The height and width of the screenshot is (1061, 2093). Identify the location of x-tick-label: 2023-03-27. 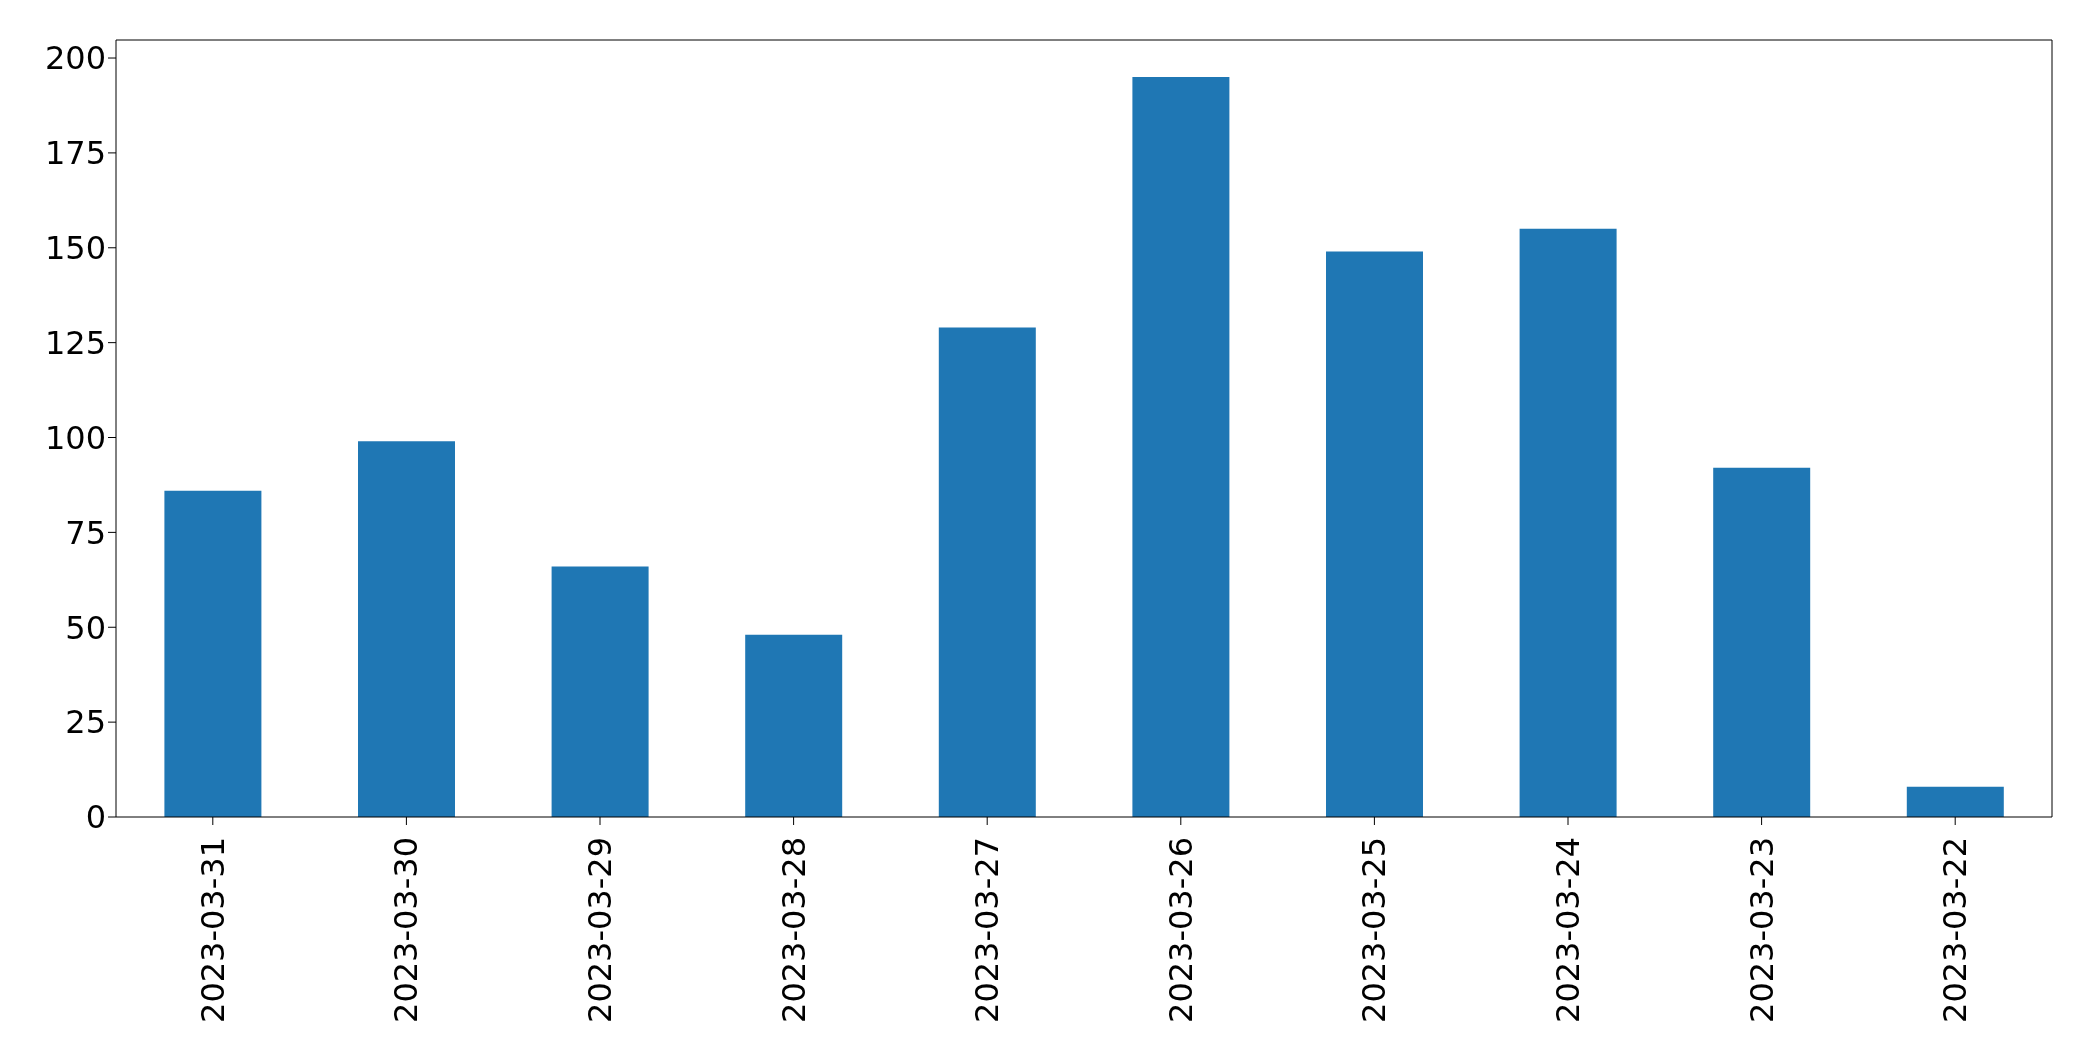
(987, 930).